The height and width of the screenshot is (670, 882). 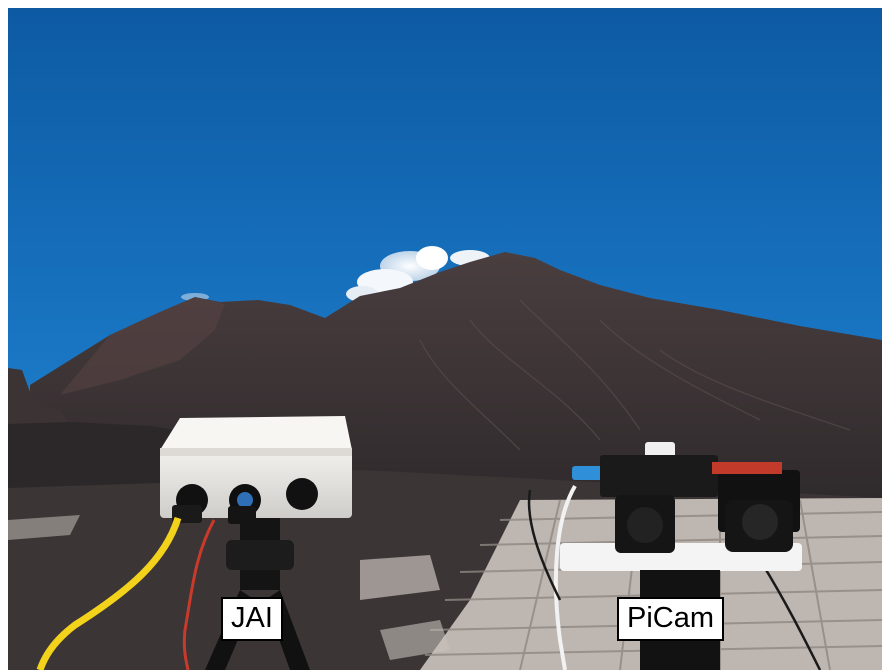 What do you see at coordinates (199, 594) in the screenshot?
I see `red-cable` at bounding box center [199, 594].